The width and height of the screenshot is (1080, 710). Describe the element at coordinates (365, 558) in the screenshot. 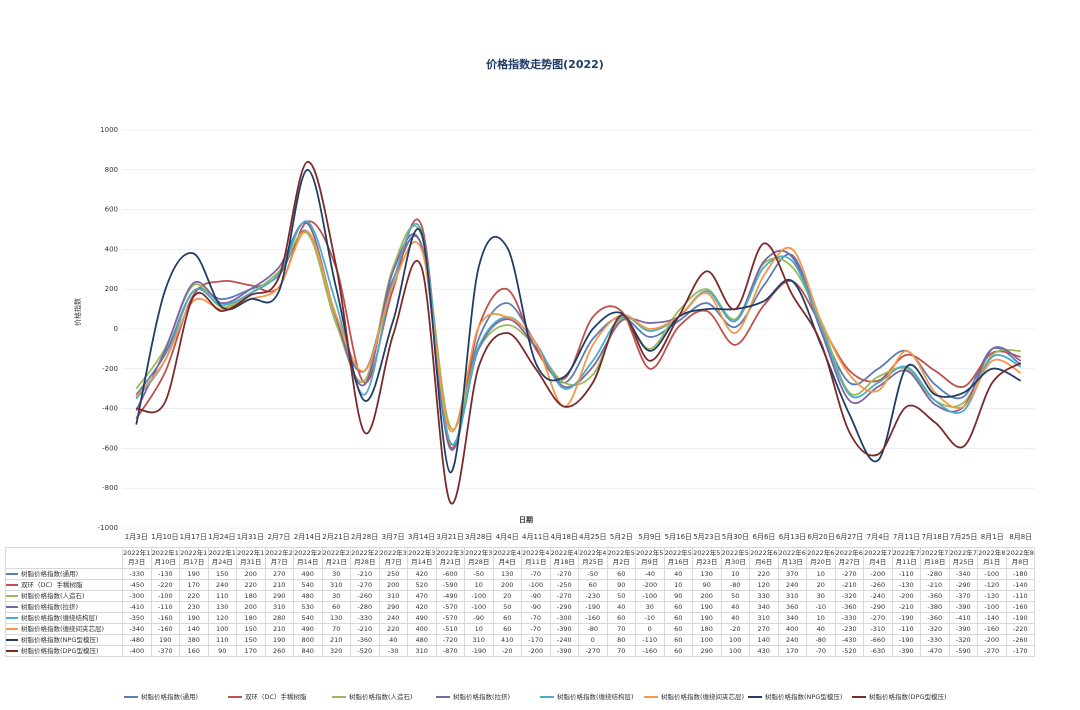

I see `table-cell: 2022年2月28日` at that location.